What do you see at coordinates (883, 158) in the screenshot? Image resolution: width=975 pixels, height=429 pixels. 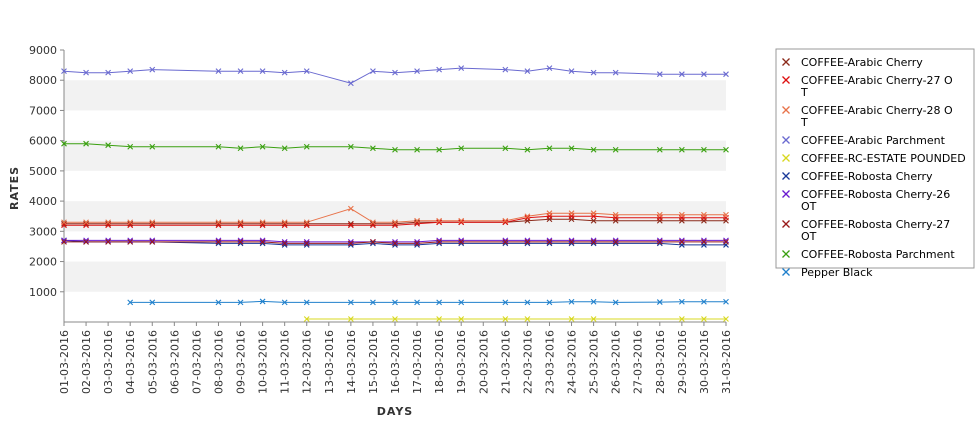 I see `legend-label: COFFEE-RC-ESTATE POUNDED` at bounding box center [883, 158].